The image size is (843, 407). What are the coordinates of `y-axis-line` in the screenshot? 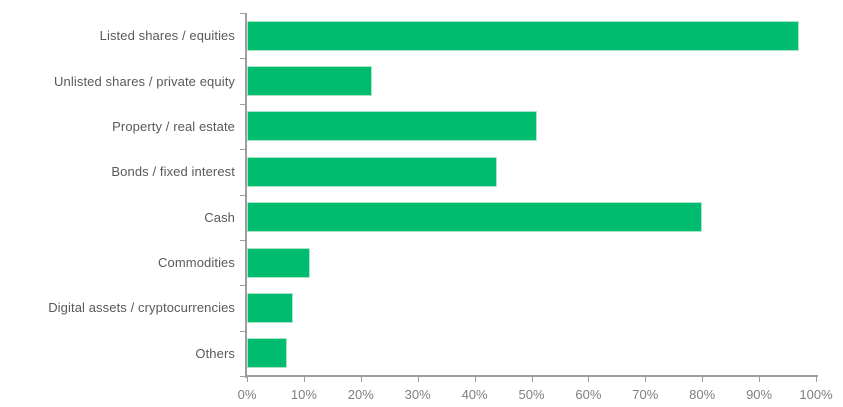 It's located at (246, 195).